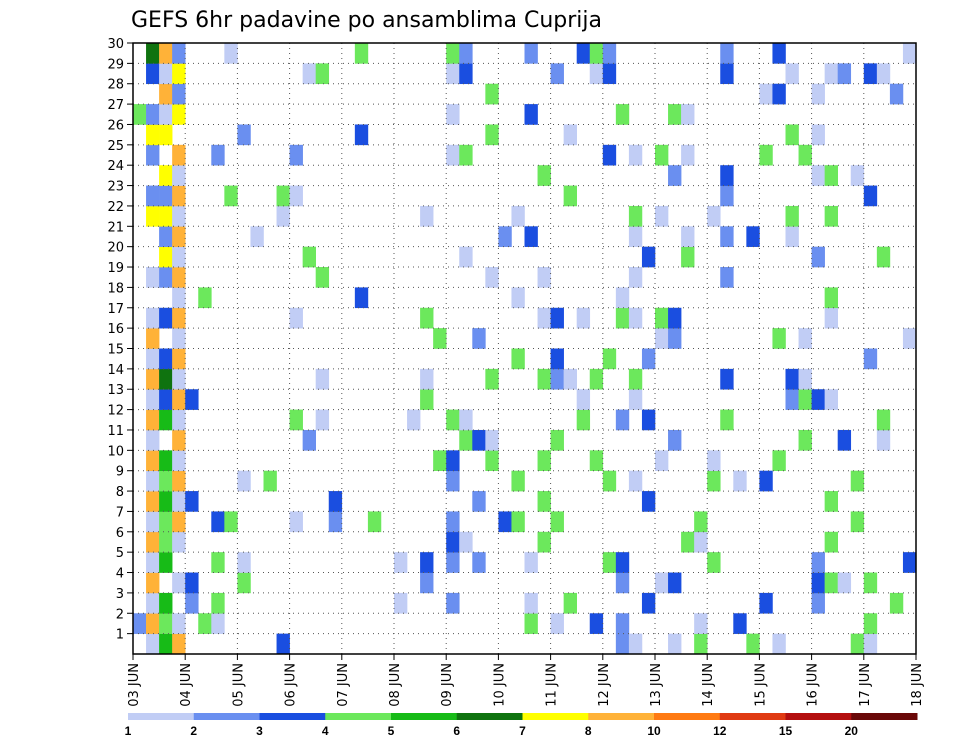  Describe the element at coordinates (115, 411) in the screenshot. I see `y-tick-label: 12` at that location.